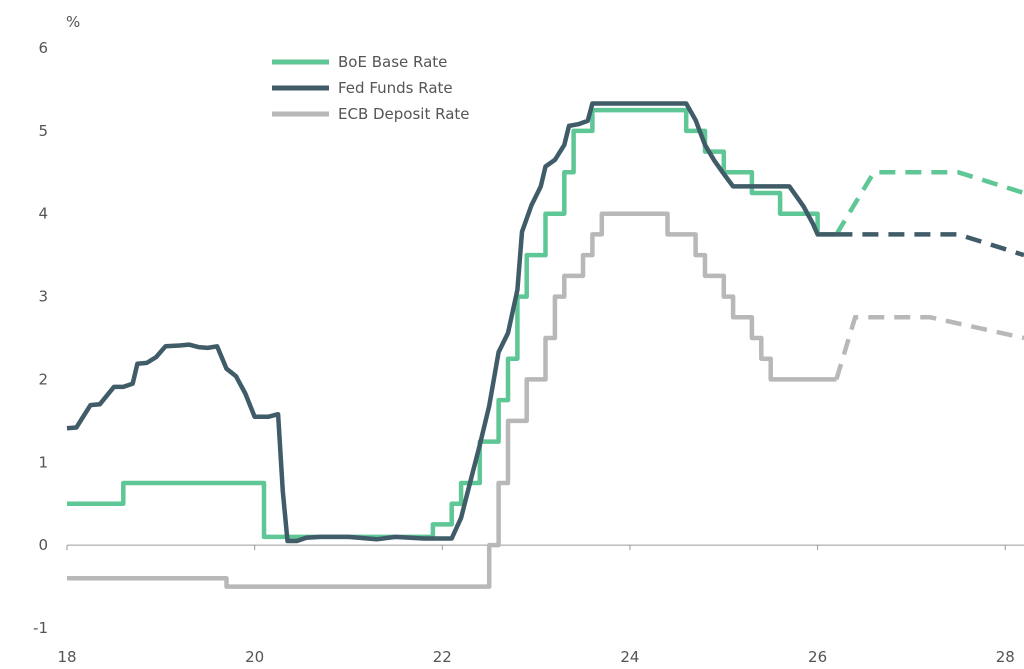 The image size is (1024, 669). Describe the element at coordinates (43, 379) in the screenshot. I see `y-tick-label: 2` at that location.